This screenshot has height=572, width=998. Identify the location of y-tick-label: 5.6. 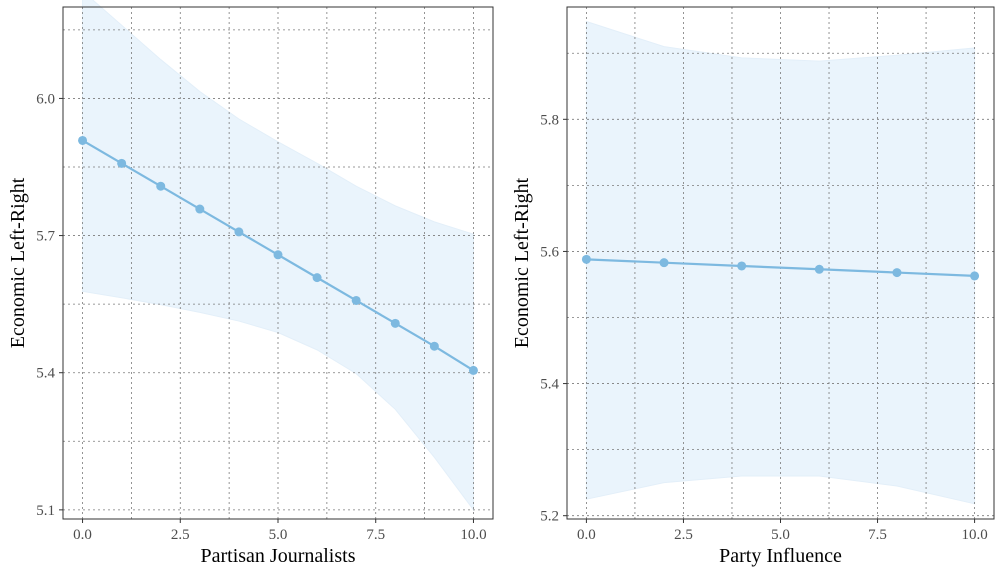
(549, 252).